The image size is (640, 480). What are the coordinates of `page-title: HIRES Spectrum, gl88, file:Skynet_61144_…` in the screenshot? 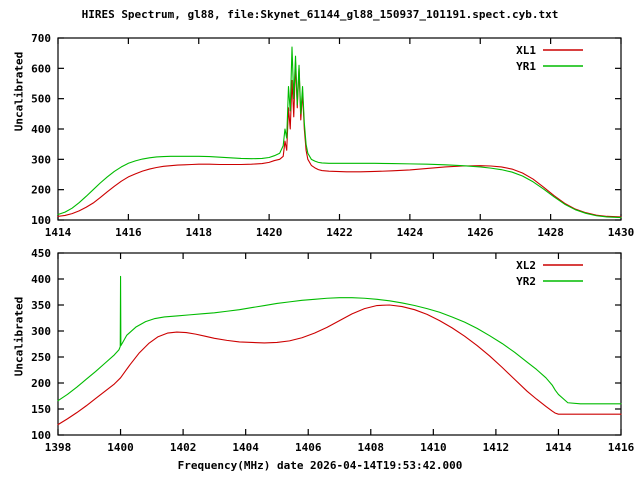 It's located at (320, 14).